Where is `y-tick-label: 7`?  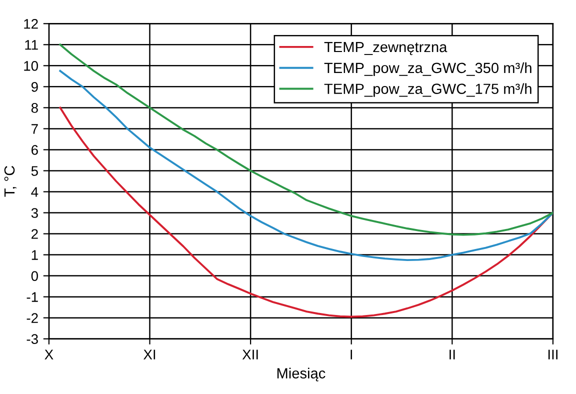 y-tick-label: 7 is located at coordinates (35, 129).